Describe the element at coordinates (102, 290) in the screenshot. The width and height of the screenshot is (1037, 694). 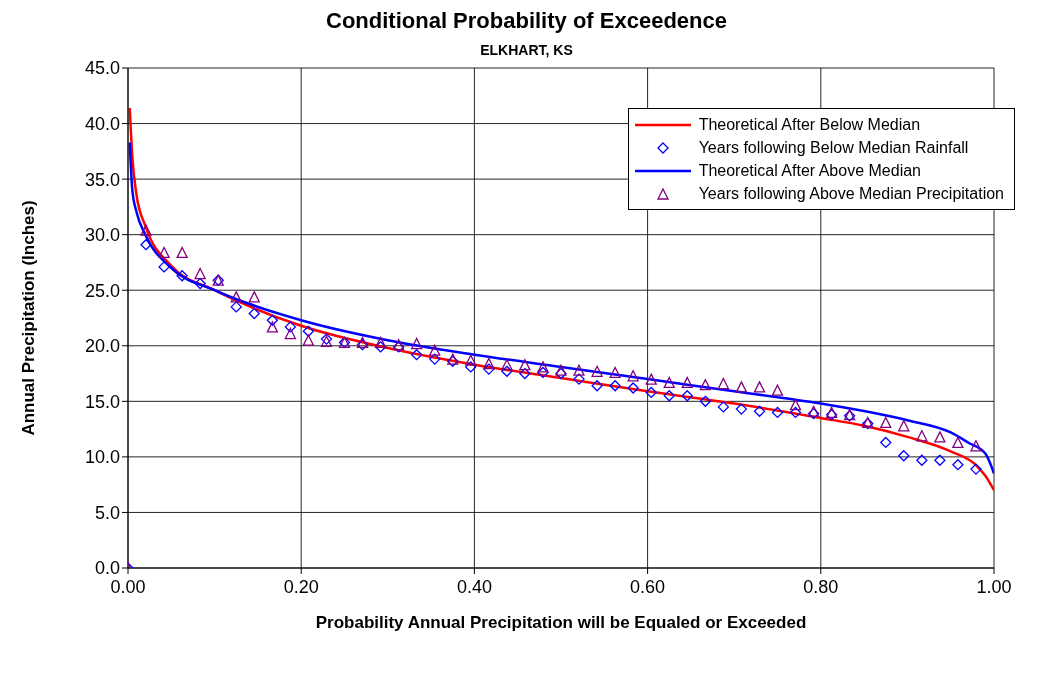
I see `y-tick-label: 25.0` at that location.